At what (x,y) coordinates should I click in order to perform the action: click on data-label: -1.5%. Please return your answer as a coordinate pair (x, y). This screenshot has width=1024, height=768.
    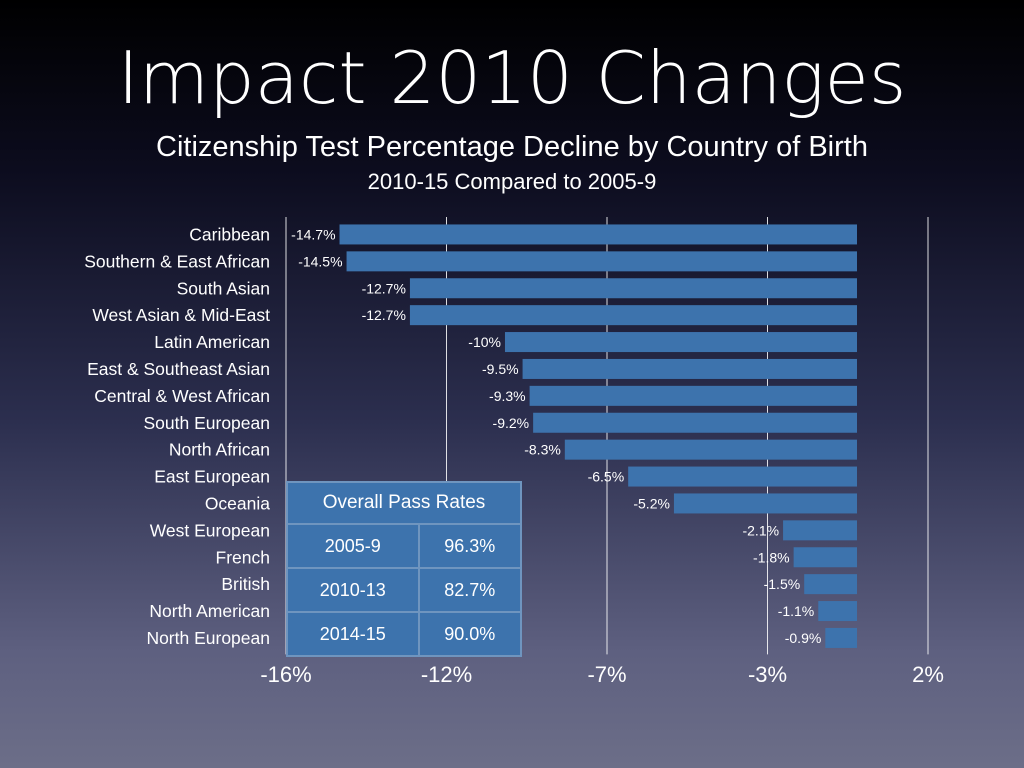
    Looking at the image, I should click on (782, 584).